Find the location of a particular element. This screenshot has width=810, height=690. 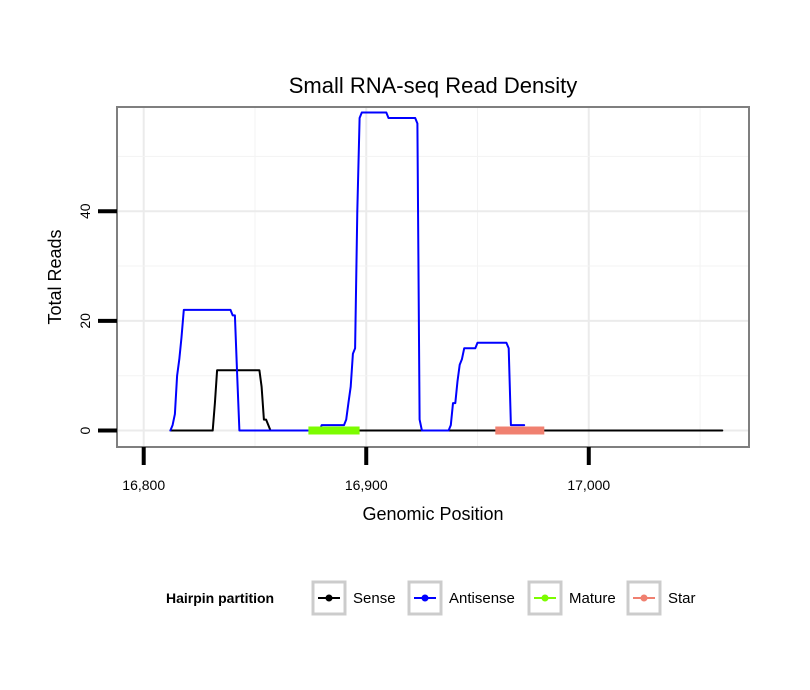

x-tick-label: 16,900 is located at coordinates (366, 485).